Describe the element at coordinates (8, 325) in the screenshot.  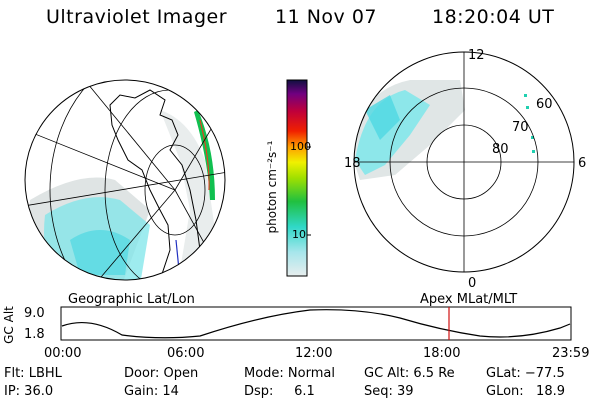
I see `altitude-ylabel: GC Alt` at that location.